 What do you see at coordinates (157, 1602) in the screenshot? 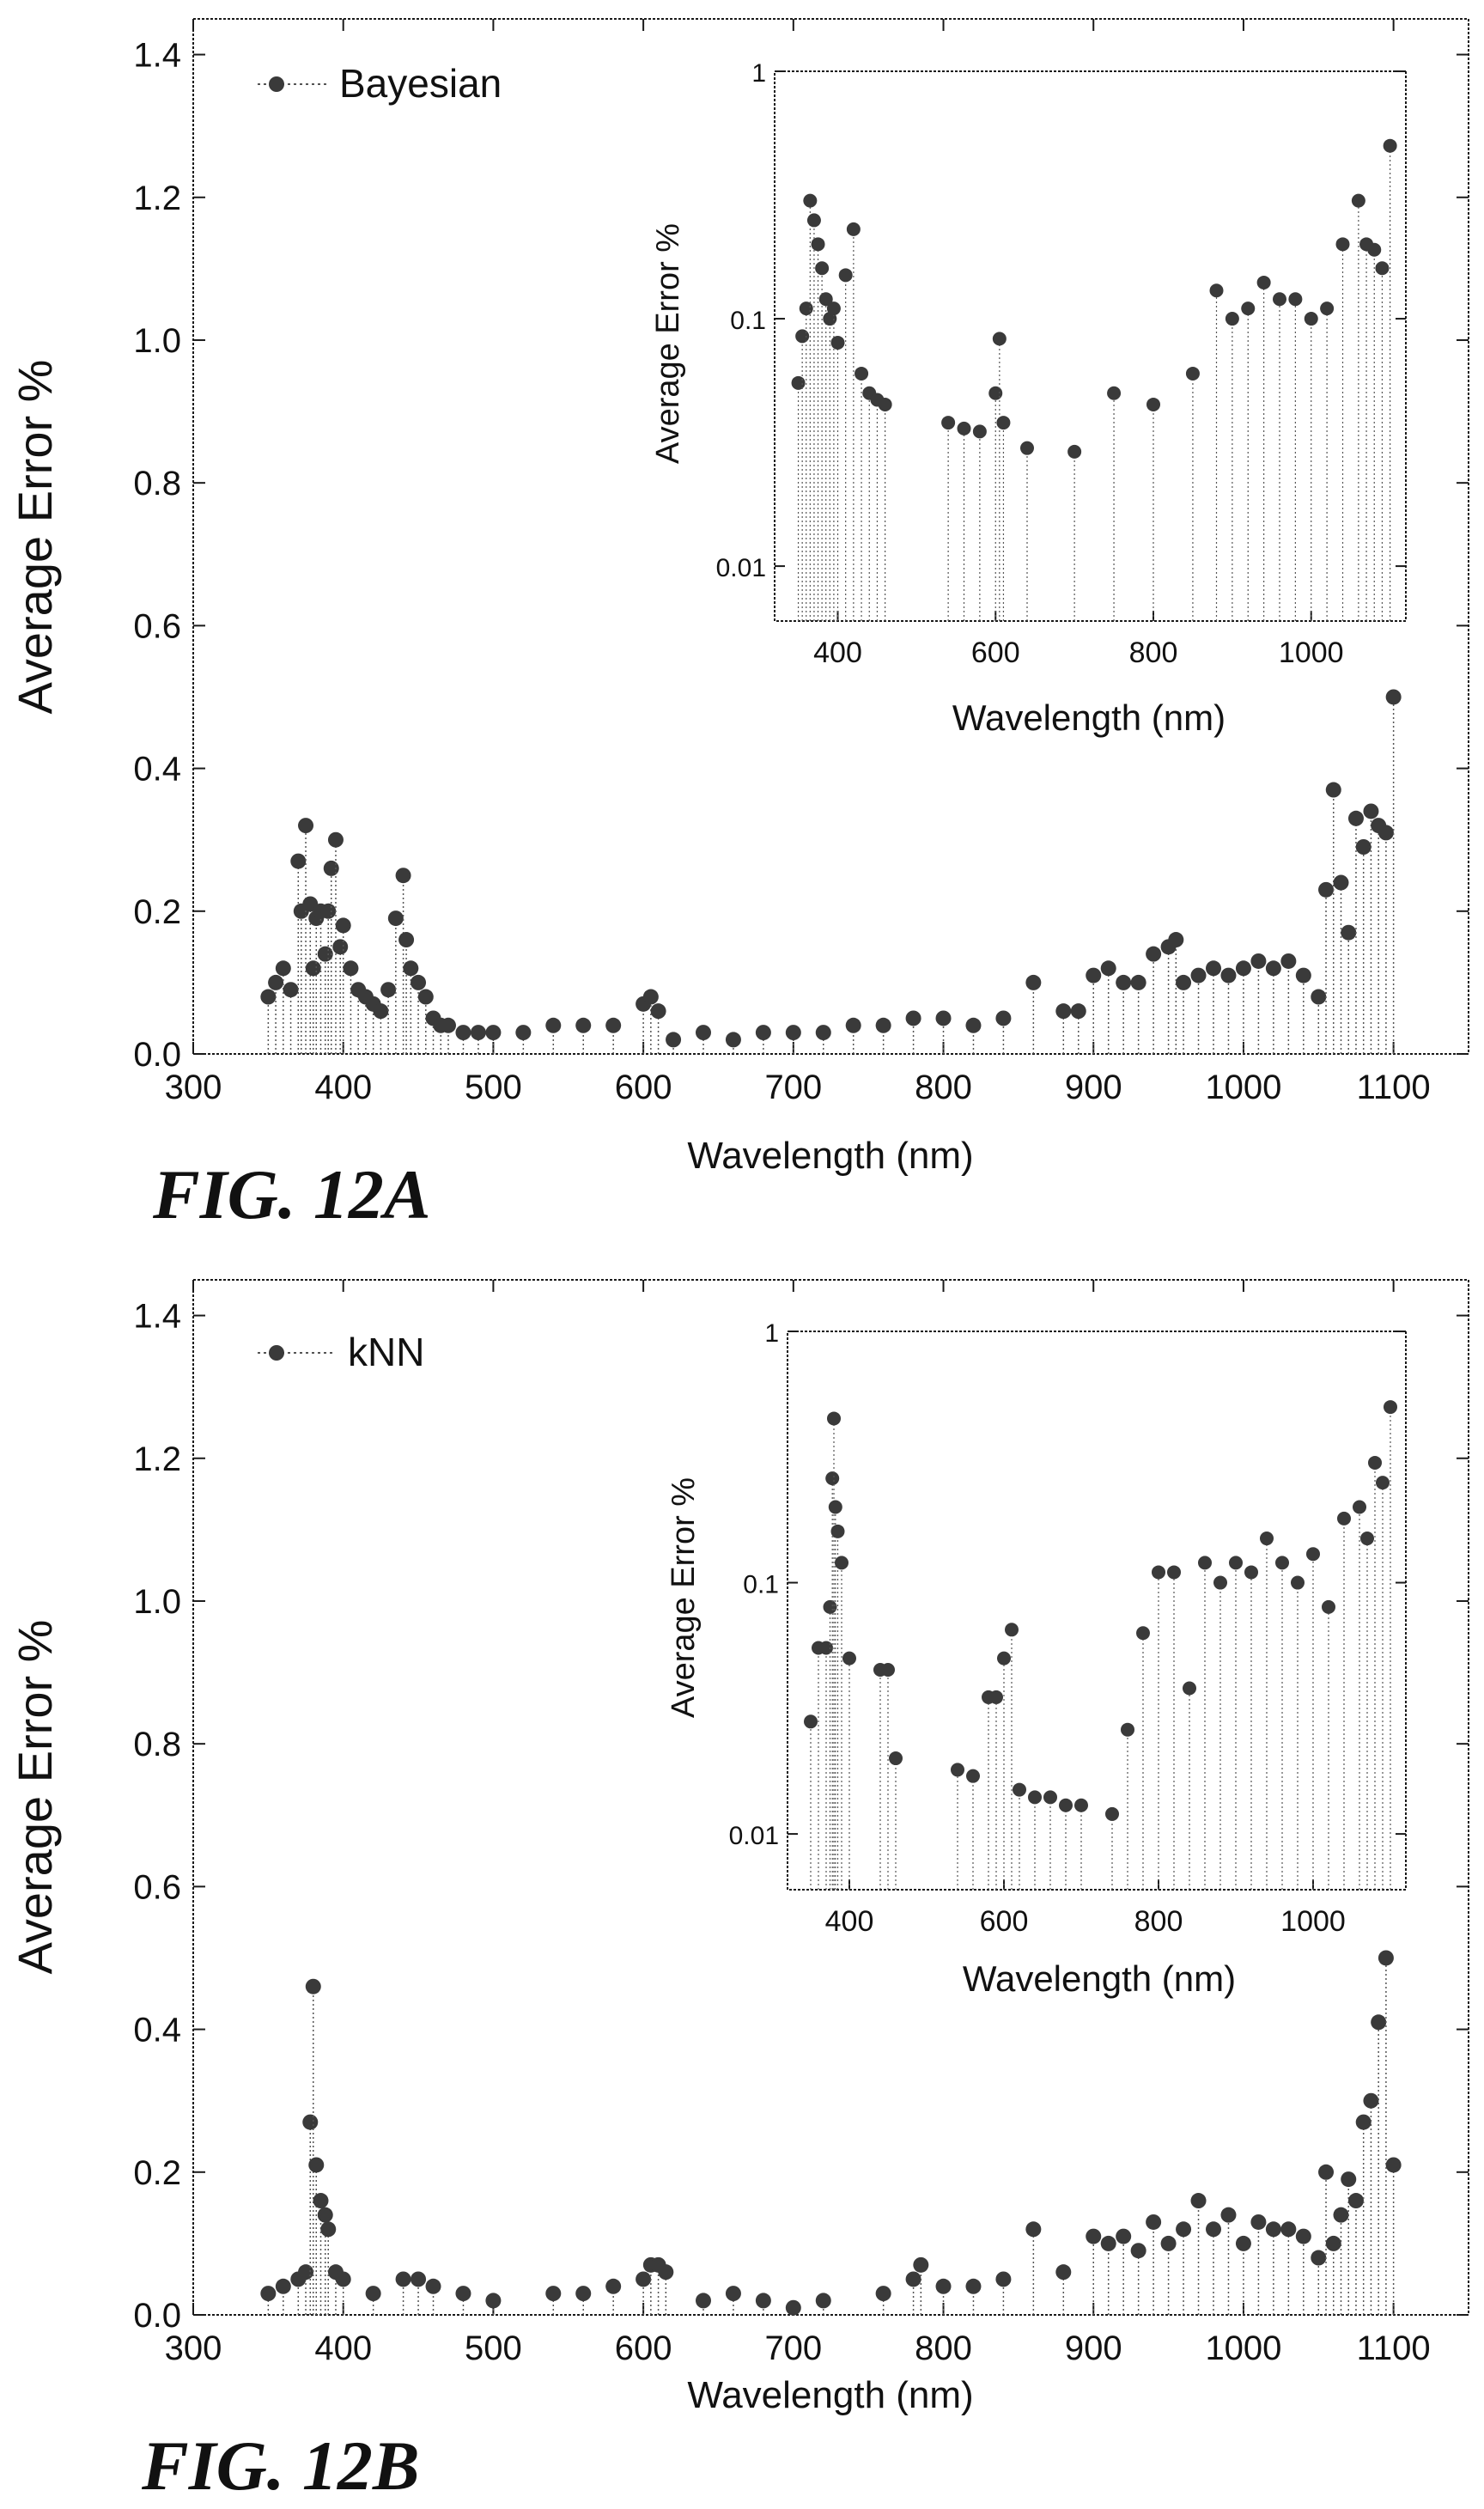
I see `y-tick-label: 1.0` at bounding box center [157, 1602].